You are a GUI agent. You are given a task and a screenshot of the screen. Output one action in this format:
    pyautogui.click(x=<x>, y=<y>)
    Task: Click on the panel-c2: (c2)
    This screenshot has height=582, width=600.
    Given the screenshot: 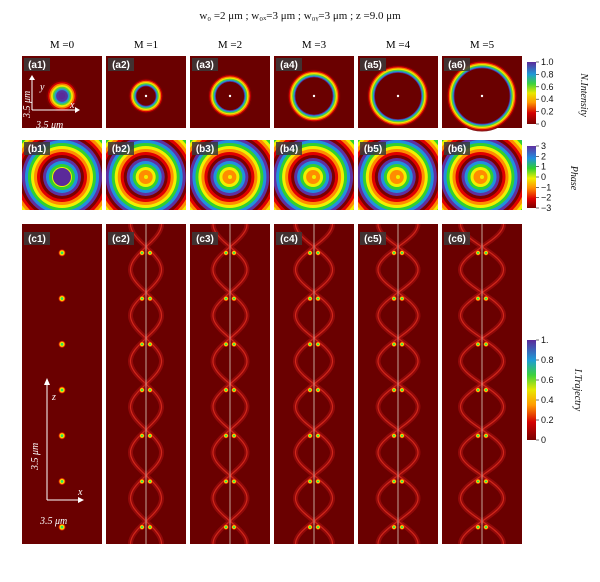 What is the action you would take?
    pyautogui.click(x=146, y=384)
    